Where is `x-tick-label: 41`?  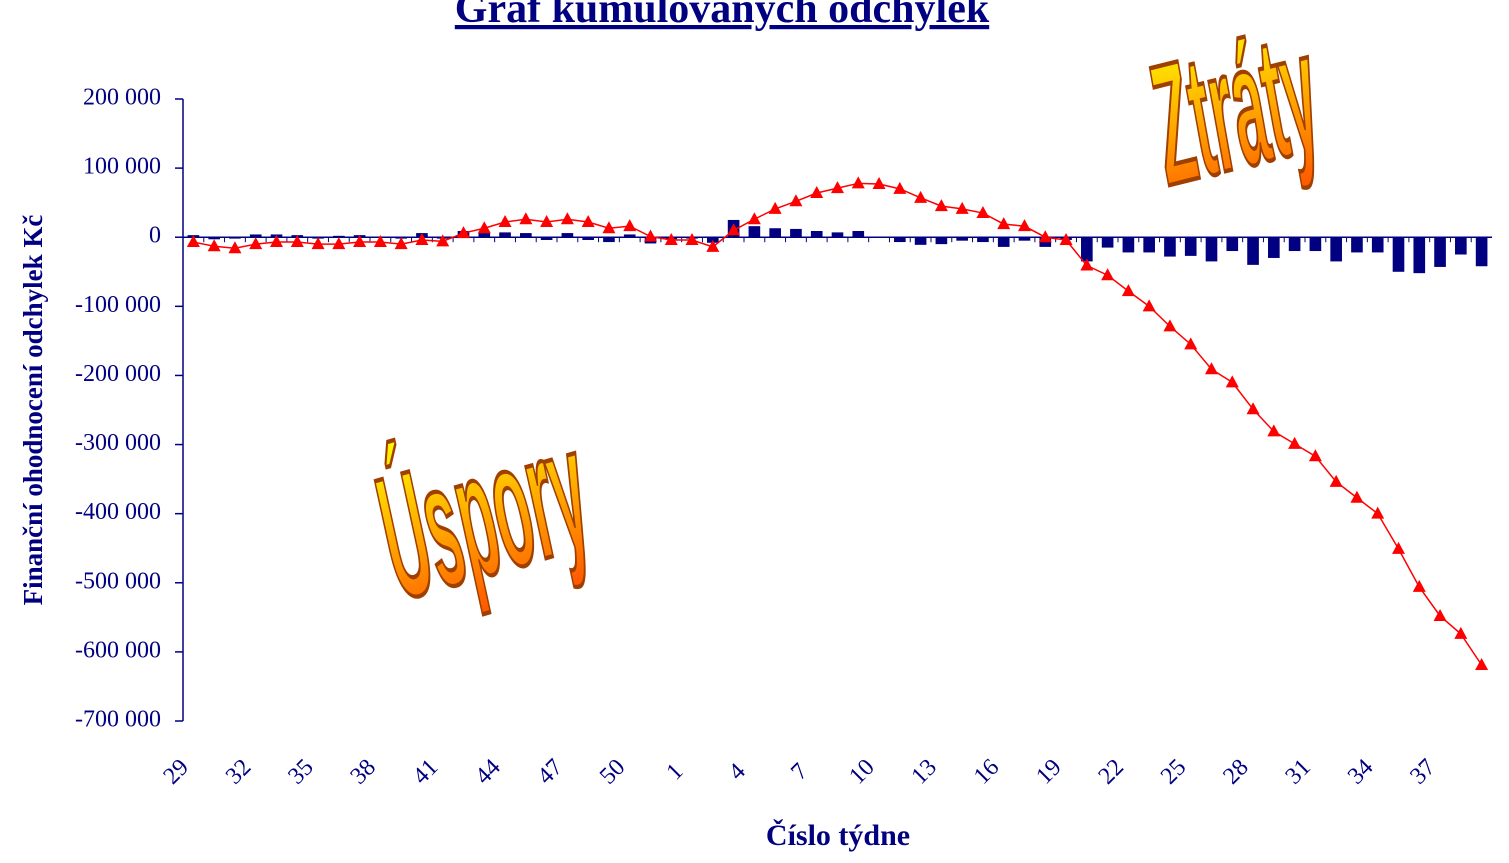 x-tick-label: 41 is located at coordinates (425, 771).